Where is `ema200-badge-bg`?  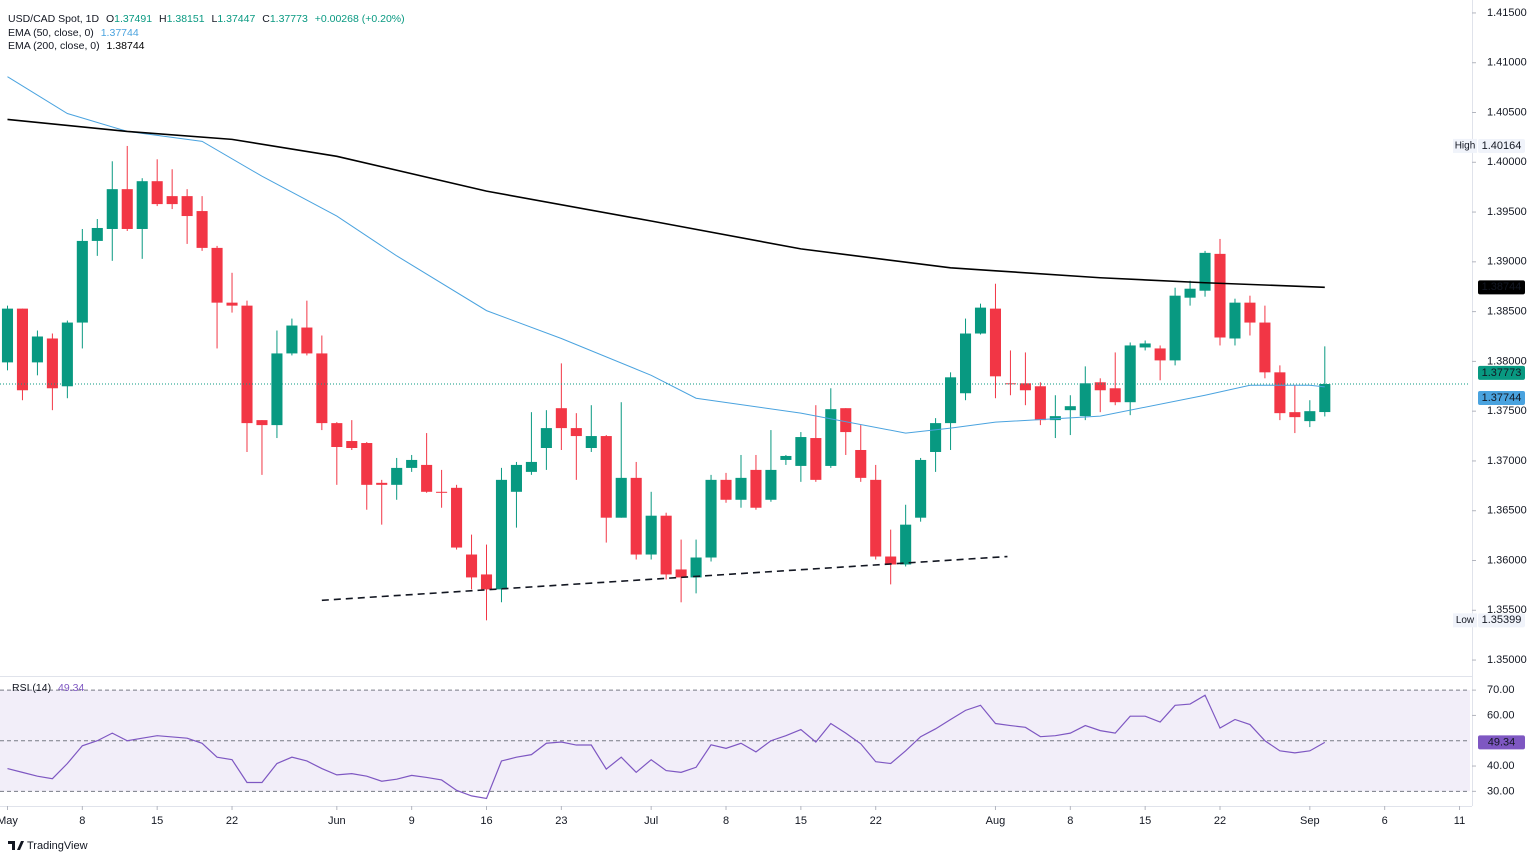
ema200-badge-bg is located at coordinates (1501, 287).